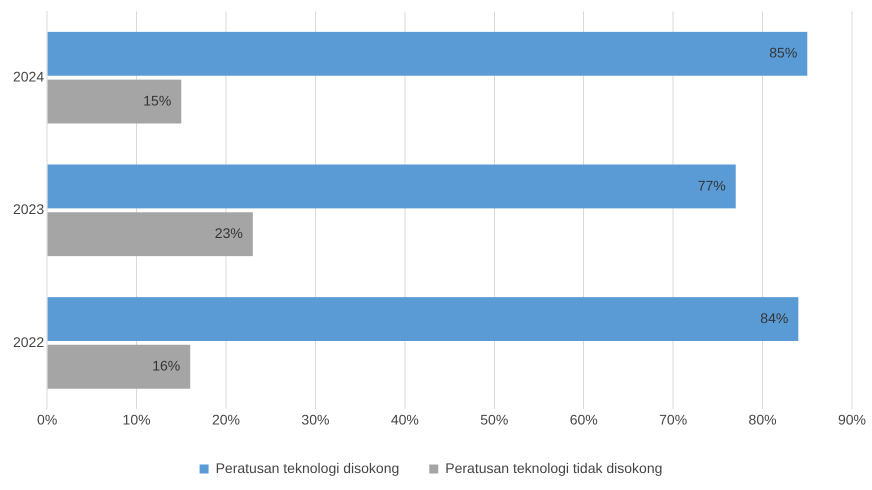 The height and width of the screenshot is (490, 872). What do you see at coordinates (47, 419) in the screenshot?
I see `x-tick-label: 0%` at bounding box center [47, 419].